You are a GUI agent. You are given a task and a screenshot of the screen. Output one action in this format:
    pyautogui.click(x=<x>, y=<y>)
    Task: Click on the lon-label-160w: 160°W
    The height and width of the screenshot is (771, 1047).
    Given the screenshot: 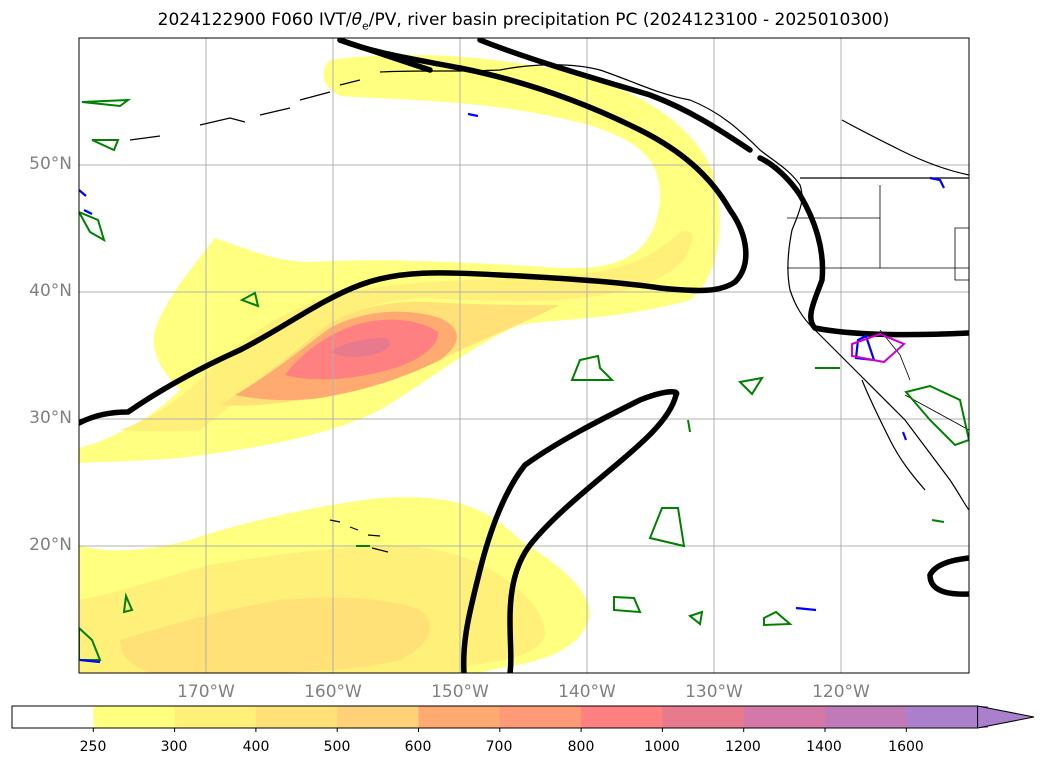 What is the action you would take?
    pyautogui.click(x=333, y=692)
    